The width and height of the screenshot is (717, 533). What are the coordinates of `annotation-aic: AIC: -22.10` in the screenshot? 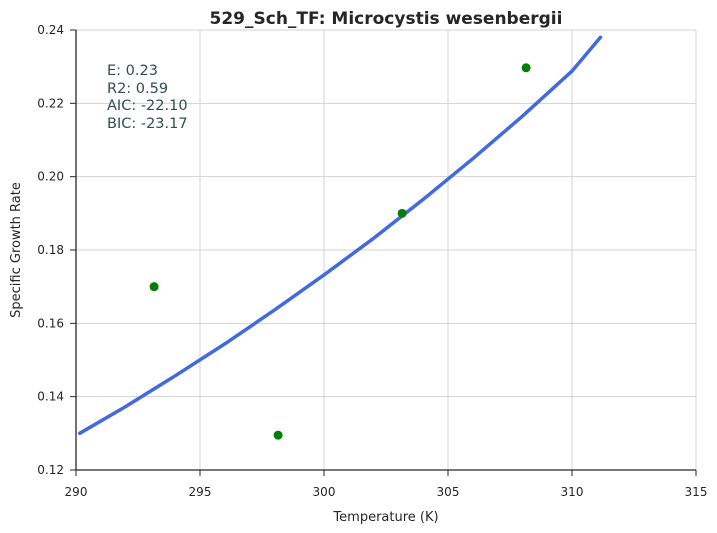 It's located at (147, 106).